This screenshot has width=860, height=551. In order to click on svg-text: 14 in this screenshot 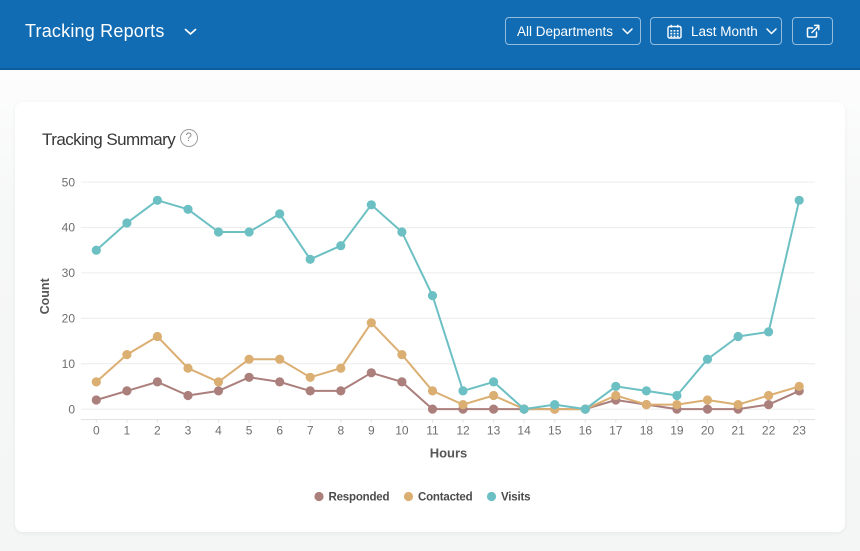, I will do `click(524, 431)`.